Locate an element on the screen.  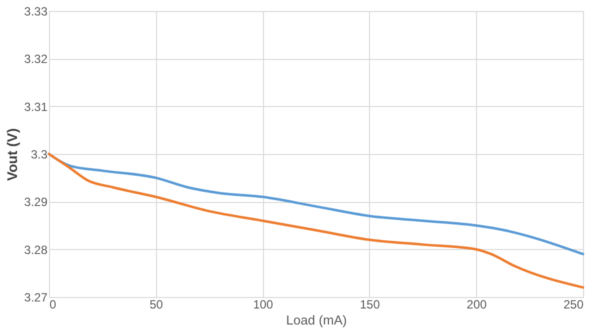
y-tick-label: 3.27 is located at coordinates (36, 297).